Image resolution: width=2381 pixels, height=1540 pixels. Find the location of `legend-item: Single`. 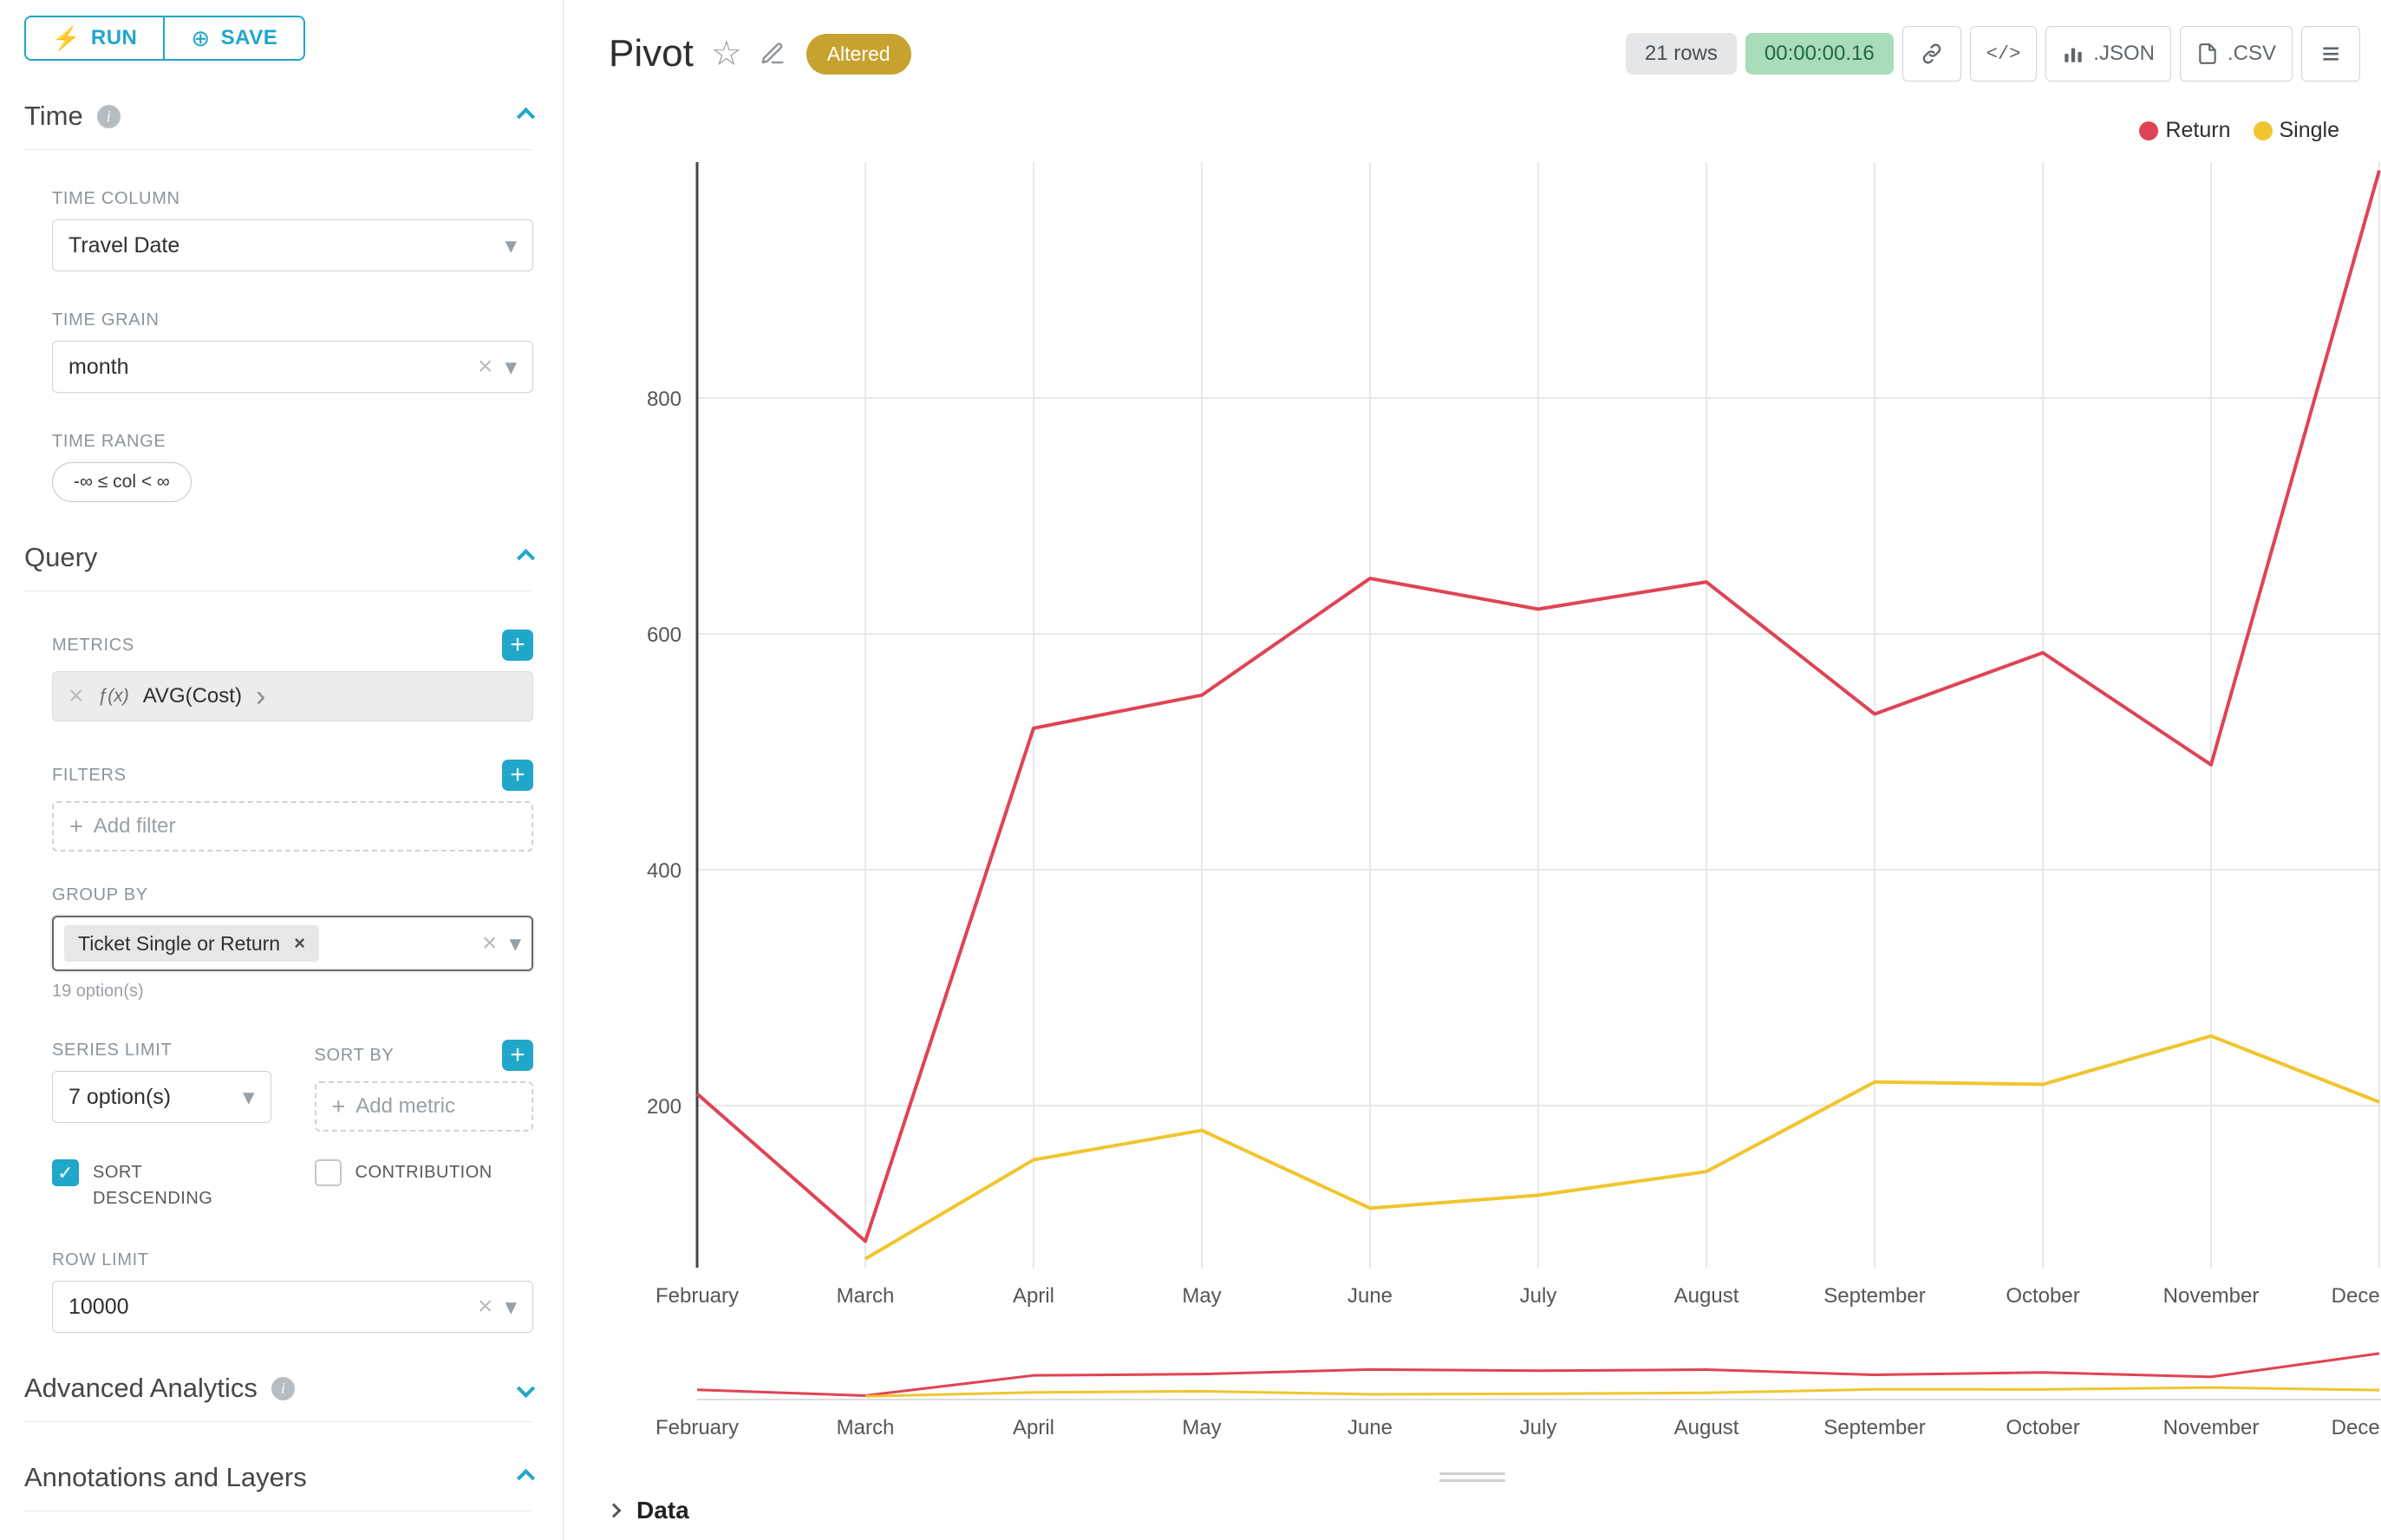

legend-item: Single is located at coordinates (2297, 130).